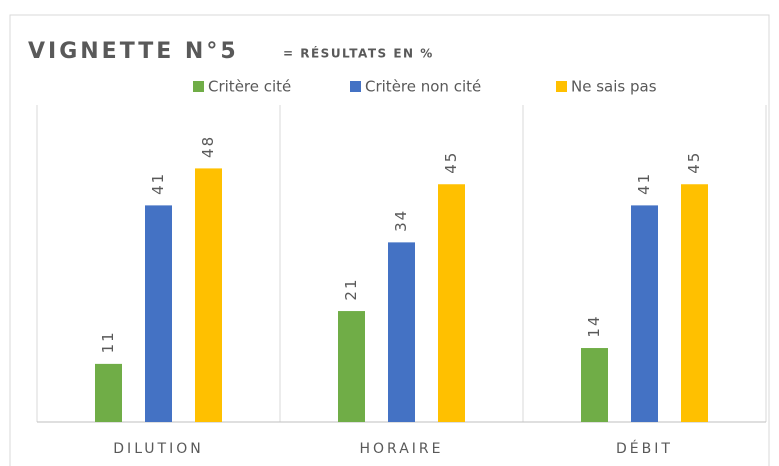  I want to click on value-label: 48, so click(208, 146).